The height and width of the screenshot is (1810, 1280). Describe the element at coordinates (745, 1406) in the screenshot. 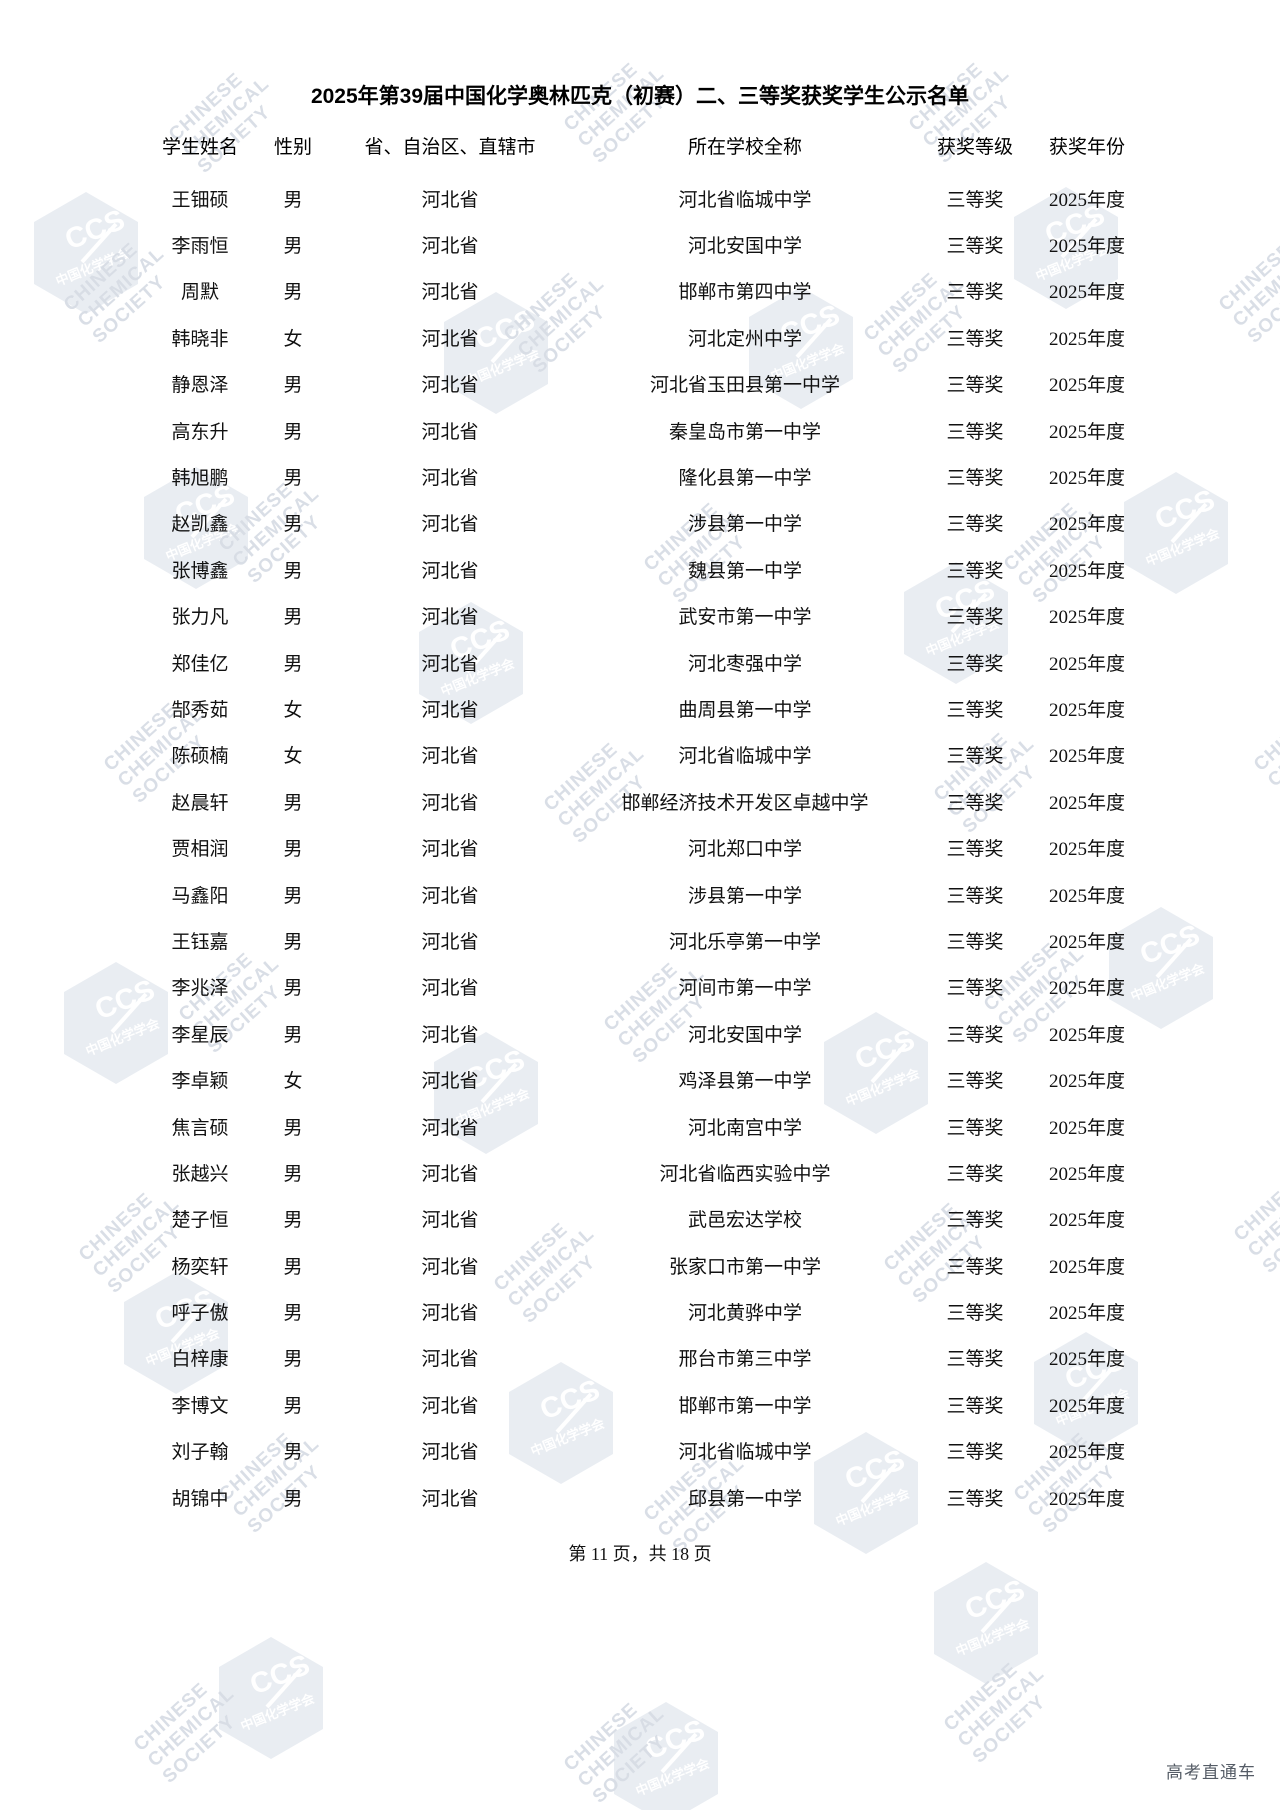

I see `cell-school: 邯郸市第一中学` at that location.